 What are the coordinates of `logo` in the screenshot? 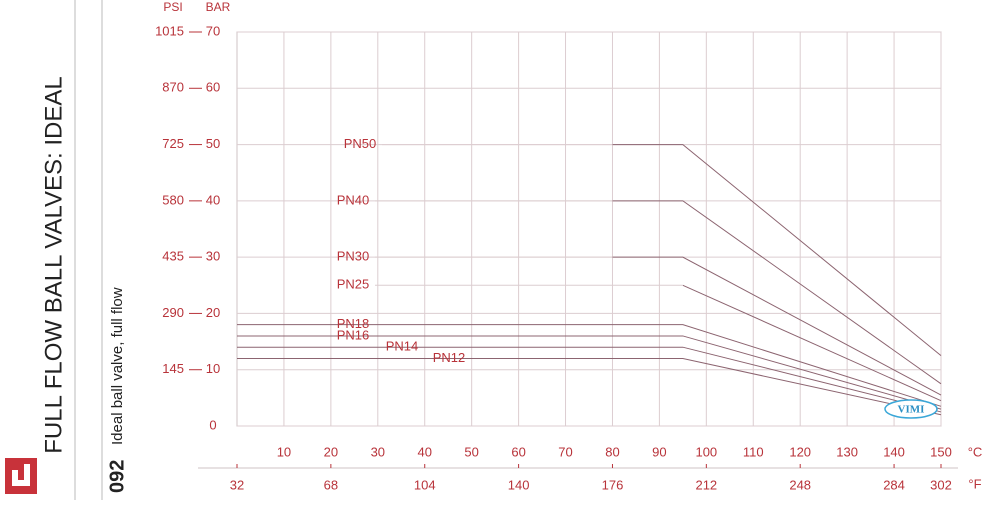 It's located at (21, 476).